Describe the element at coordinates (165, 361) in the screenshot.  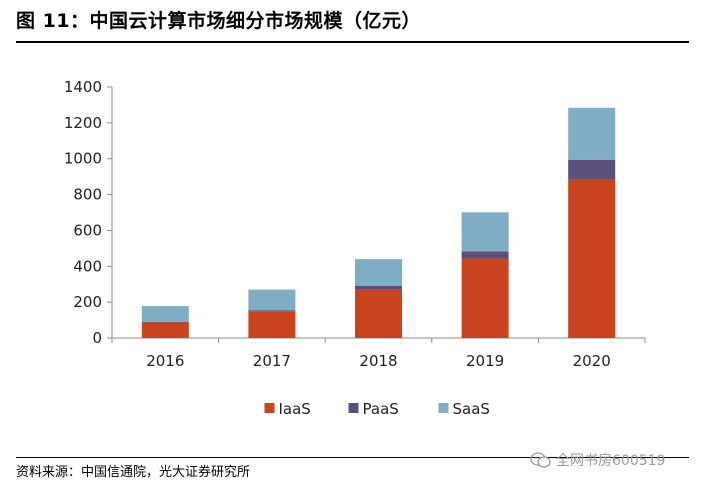
I see `x-tick-label: 2016` at that location.